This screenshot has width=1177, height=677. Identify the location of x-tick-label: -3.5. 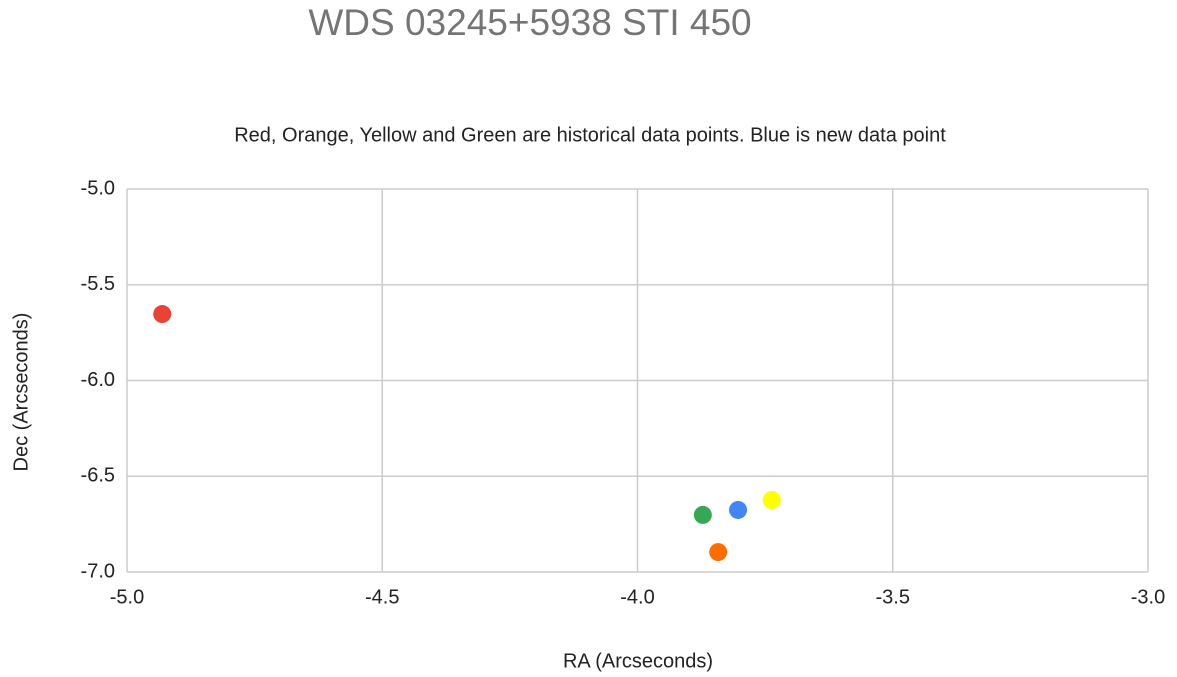
(893, 597).